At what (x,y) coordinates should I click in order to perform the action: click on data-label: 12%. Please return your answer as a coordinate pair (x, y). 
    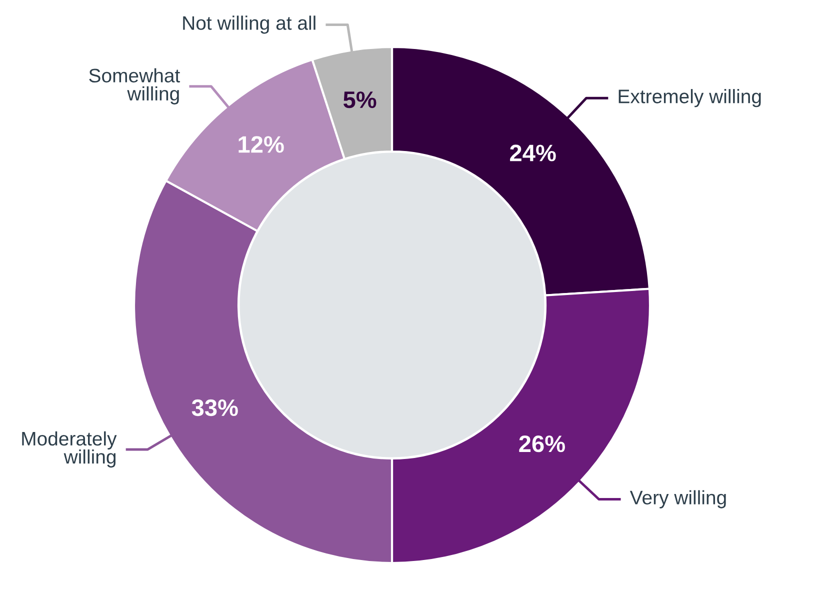
    Looking at the image, I should click on (261, 144).